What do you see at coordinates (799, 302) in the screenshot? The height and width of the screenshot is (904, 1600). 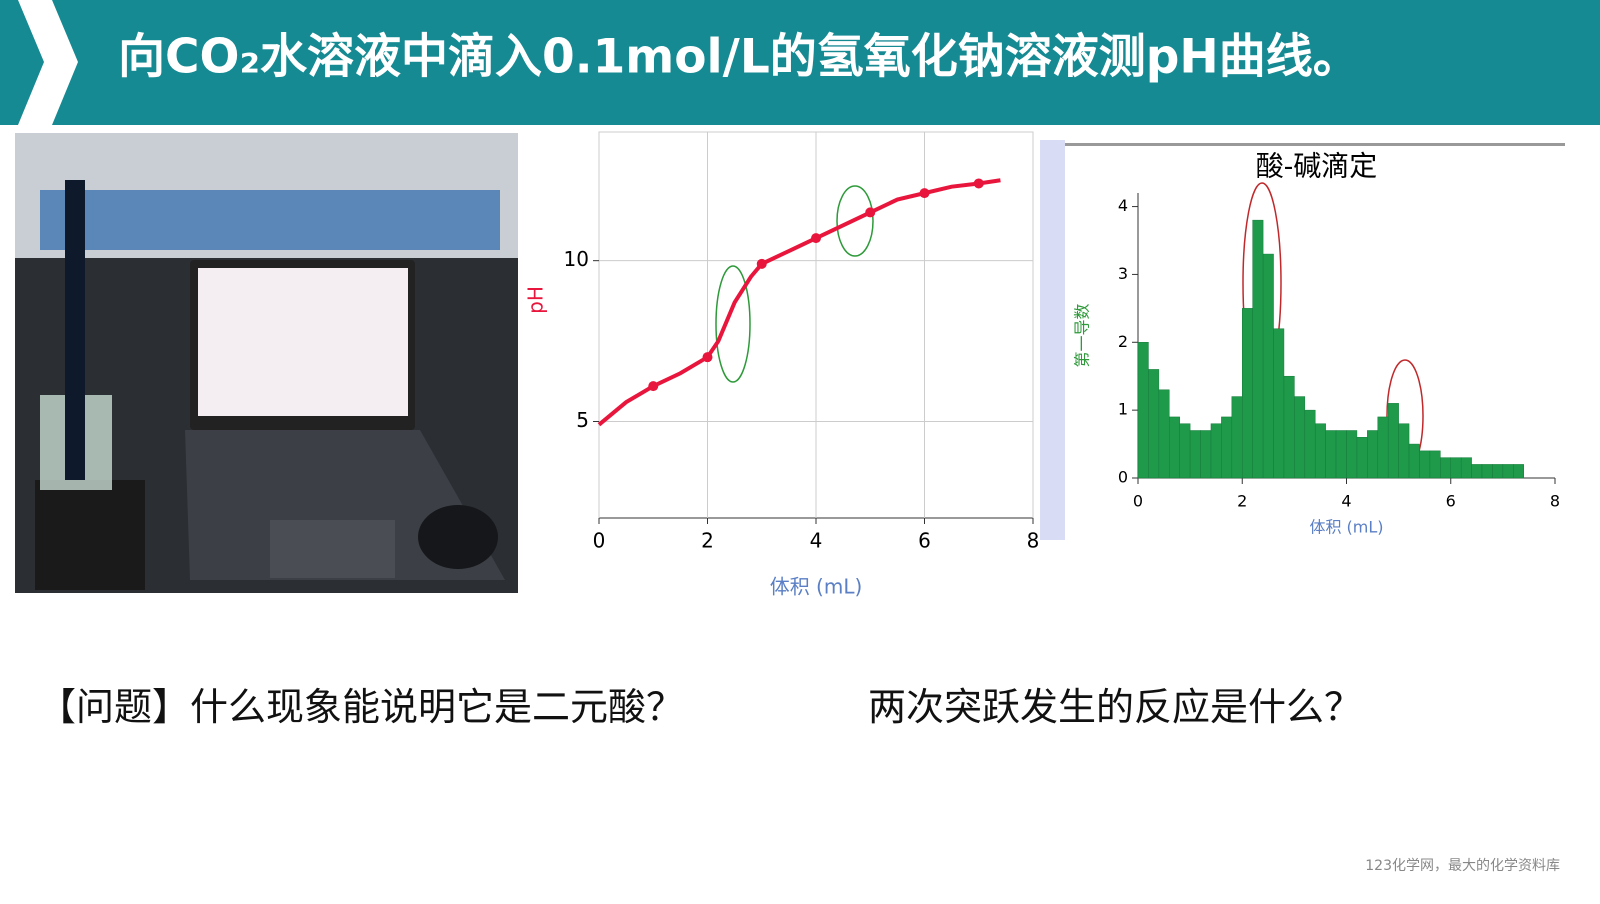 I see `data-line` at bounding box center [799, 302].